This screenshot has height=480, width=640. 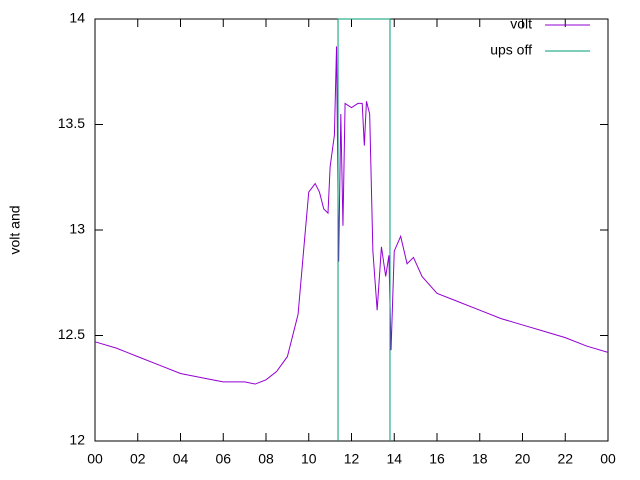 I want to click on legend-label: volt, so click(x=521, y=24).